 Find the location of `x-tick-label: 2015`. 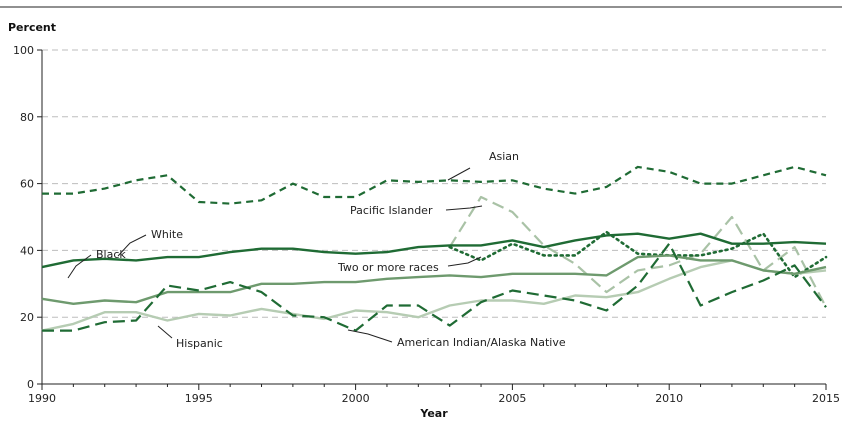

x-tick-label: 2015 is located at coordinates (826, 398).